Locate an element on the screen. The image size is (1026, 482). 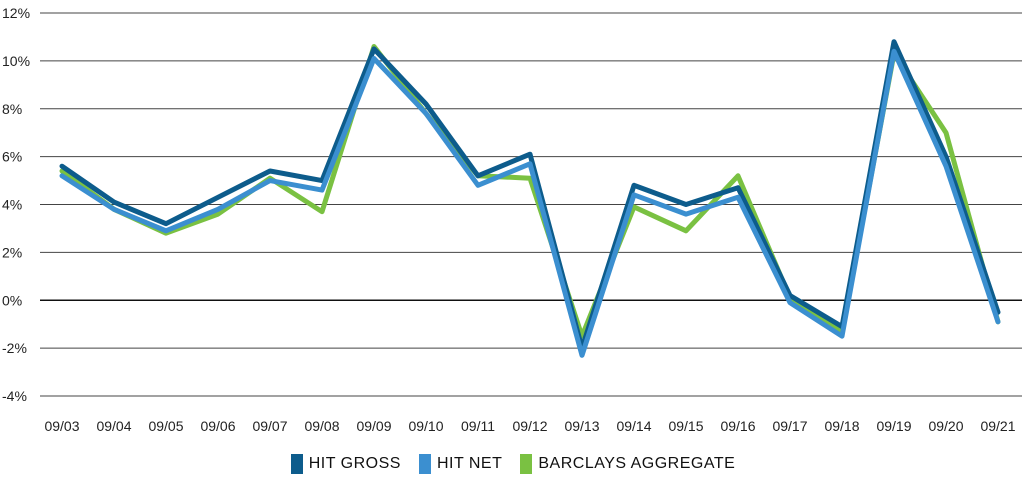
y-tick-label: 2% is located at coordinates (12, 252).